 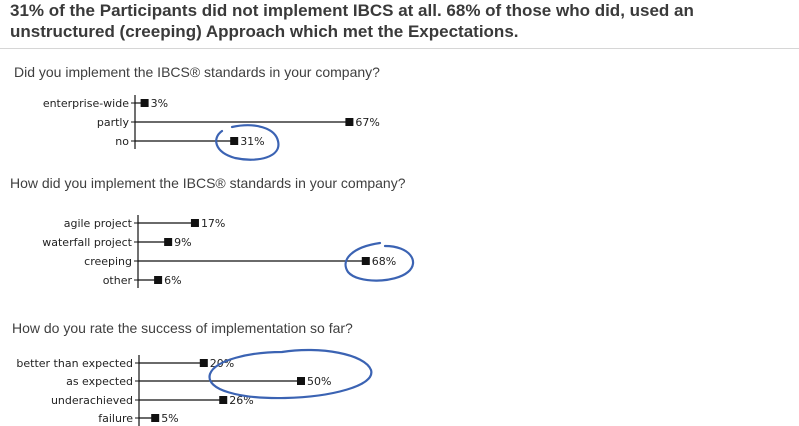 What do you see at coordinates (113, 122) in the screenshot?
I see `category-label: partly` at bounding box center [113, 122].